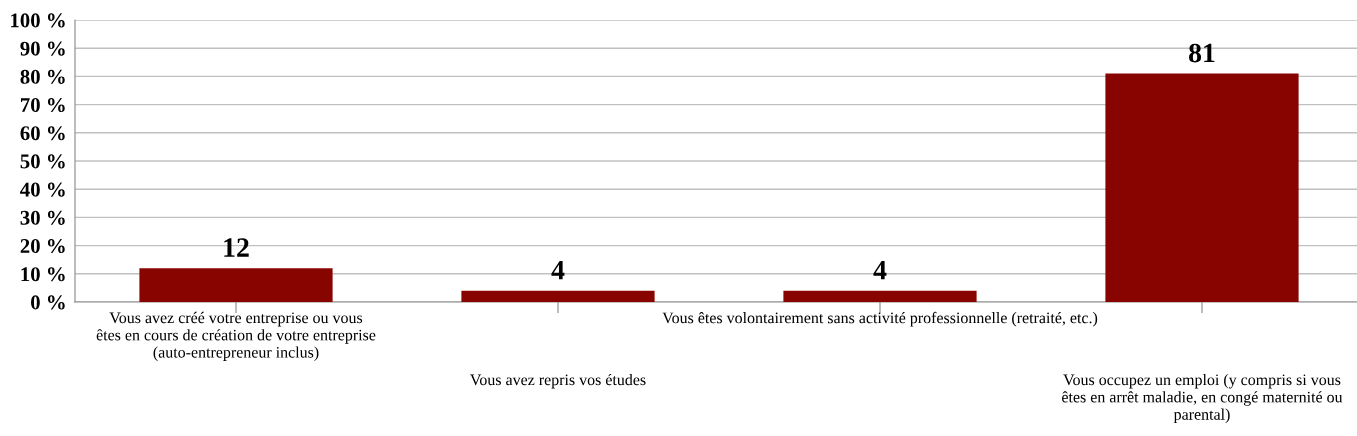  I want to click on x-tick-label: Vous êtes volontairement sans activité professionnelle (retraité, etc.), so click(880, 319).